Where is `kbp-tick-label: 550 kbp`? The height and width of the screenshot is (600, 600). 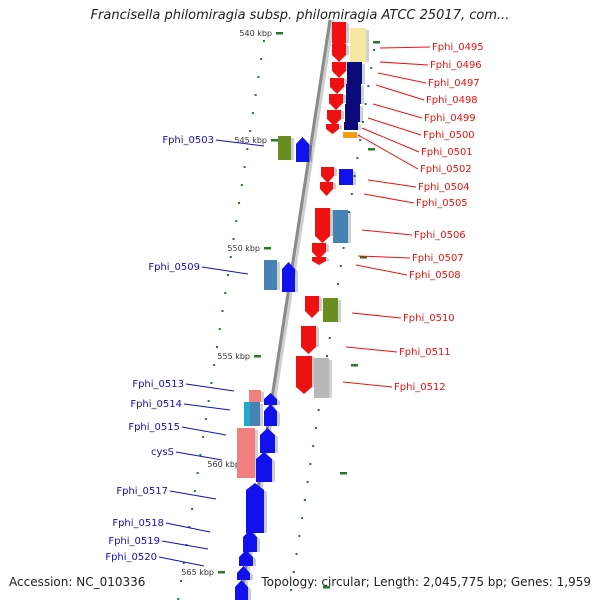
kbp-tick-label: 550 kbp is located at coordinates (243, 248).